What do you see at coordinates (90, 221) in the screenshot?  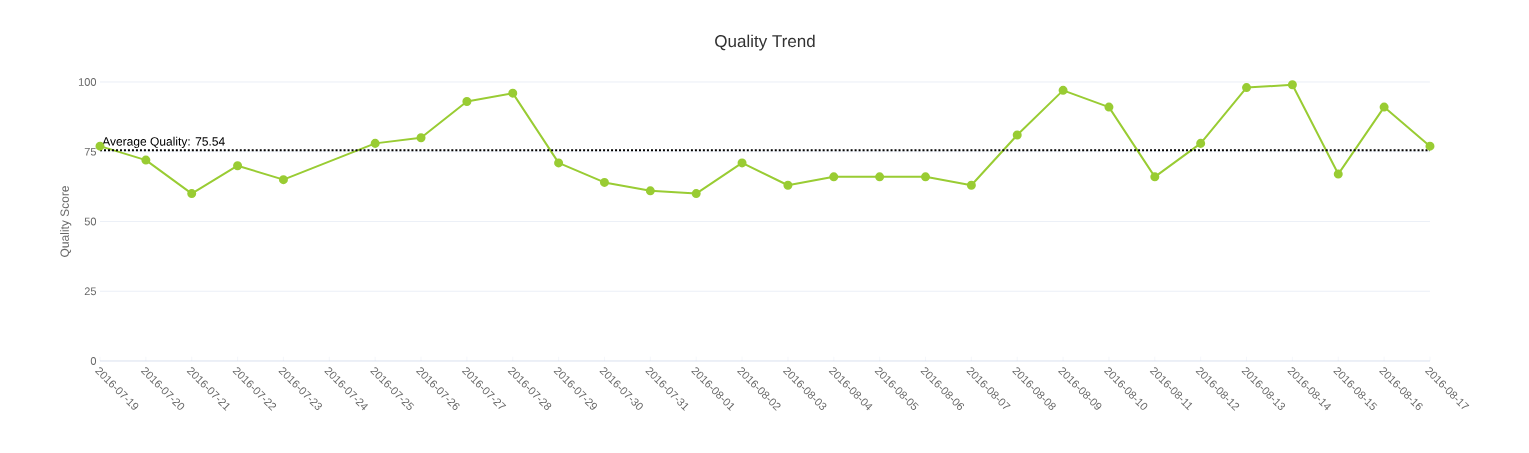 I see `y-tick-label: 50` at bounding box center [90, 221].